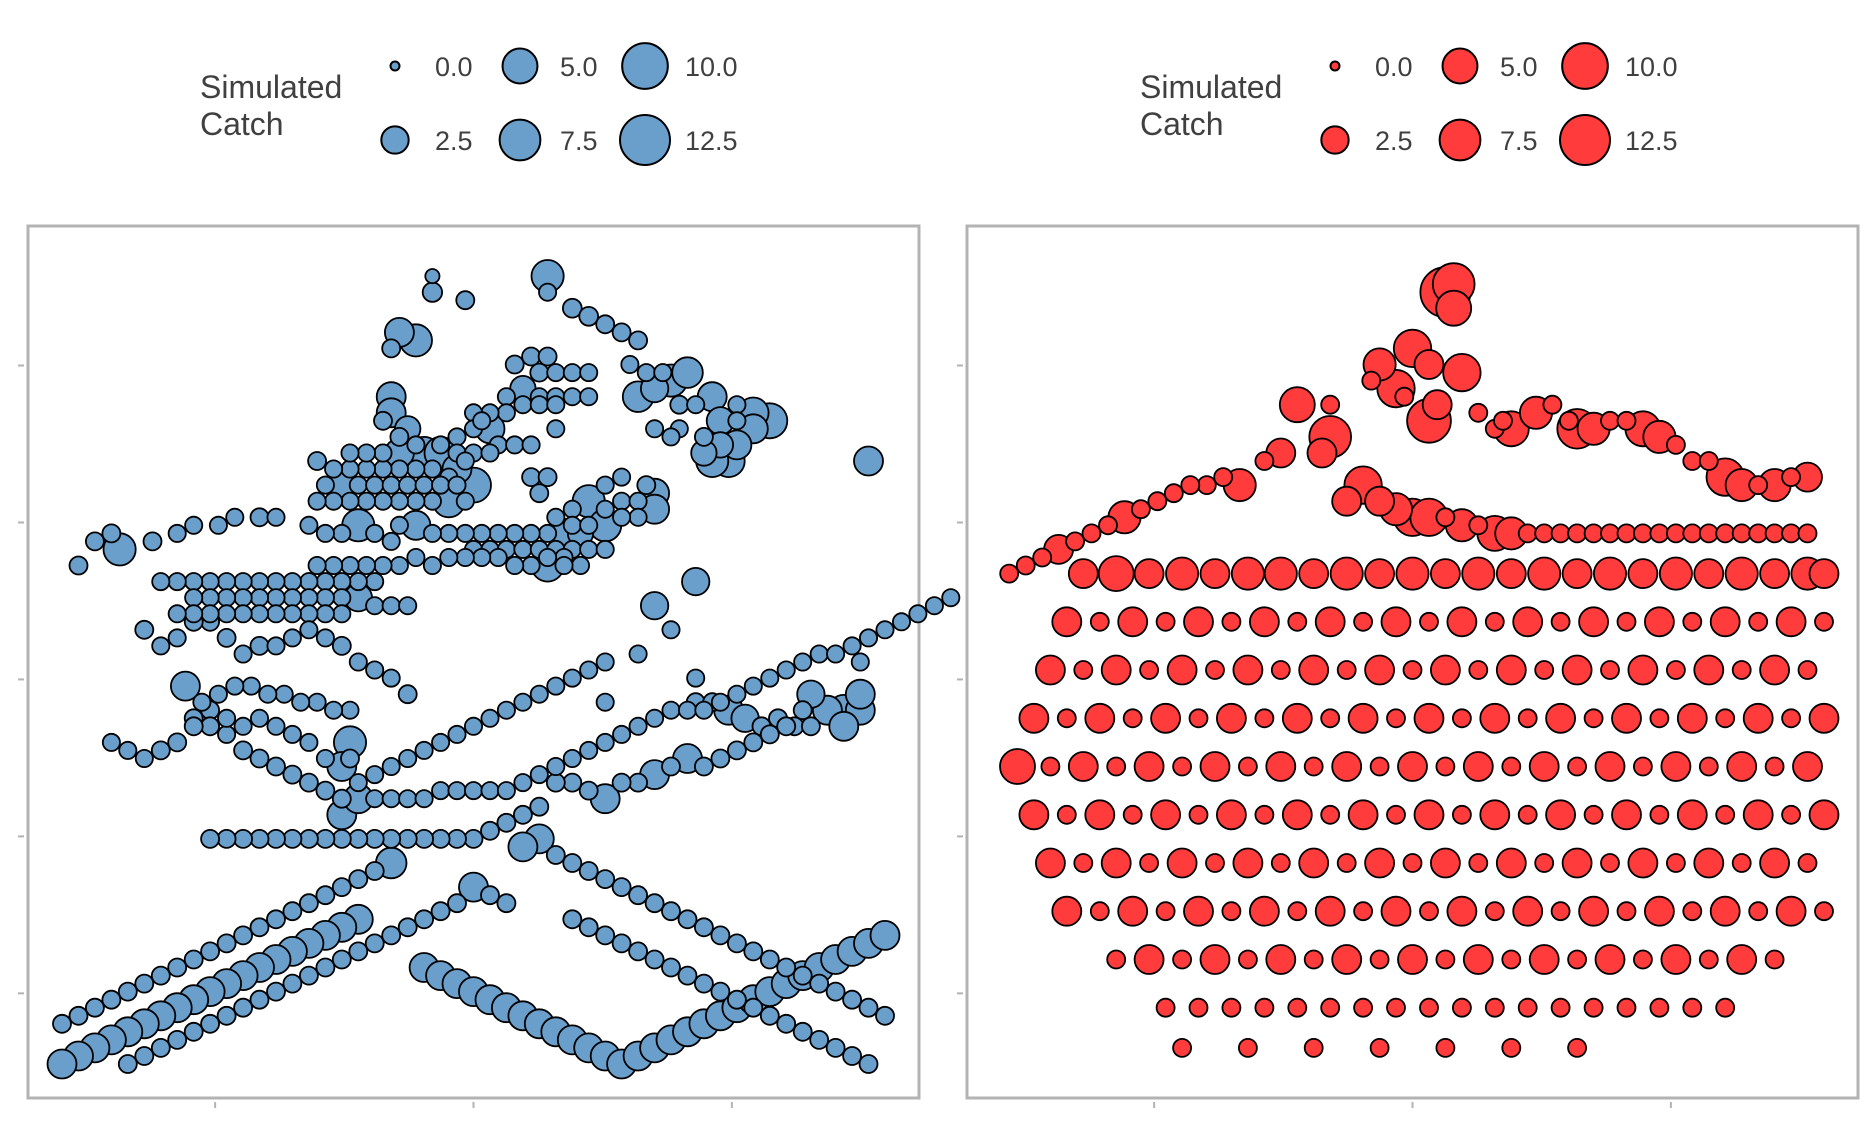  What do you see at coordinates (1211, 87) in the screenshot?
I see `legend-title-line-1: Simulated` at bounding box center [1211, 87].